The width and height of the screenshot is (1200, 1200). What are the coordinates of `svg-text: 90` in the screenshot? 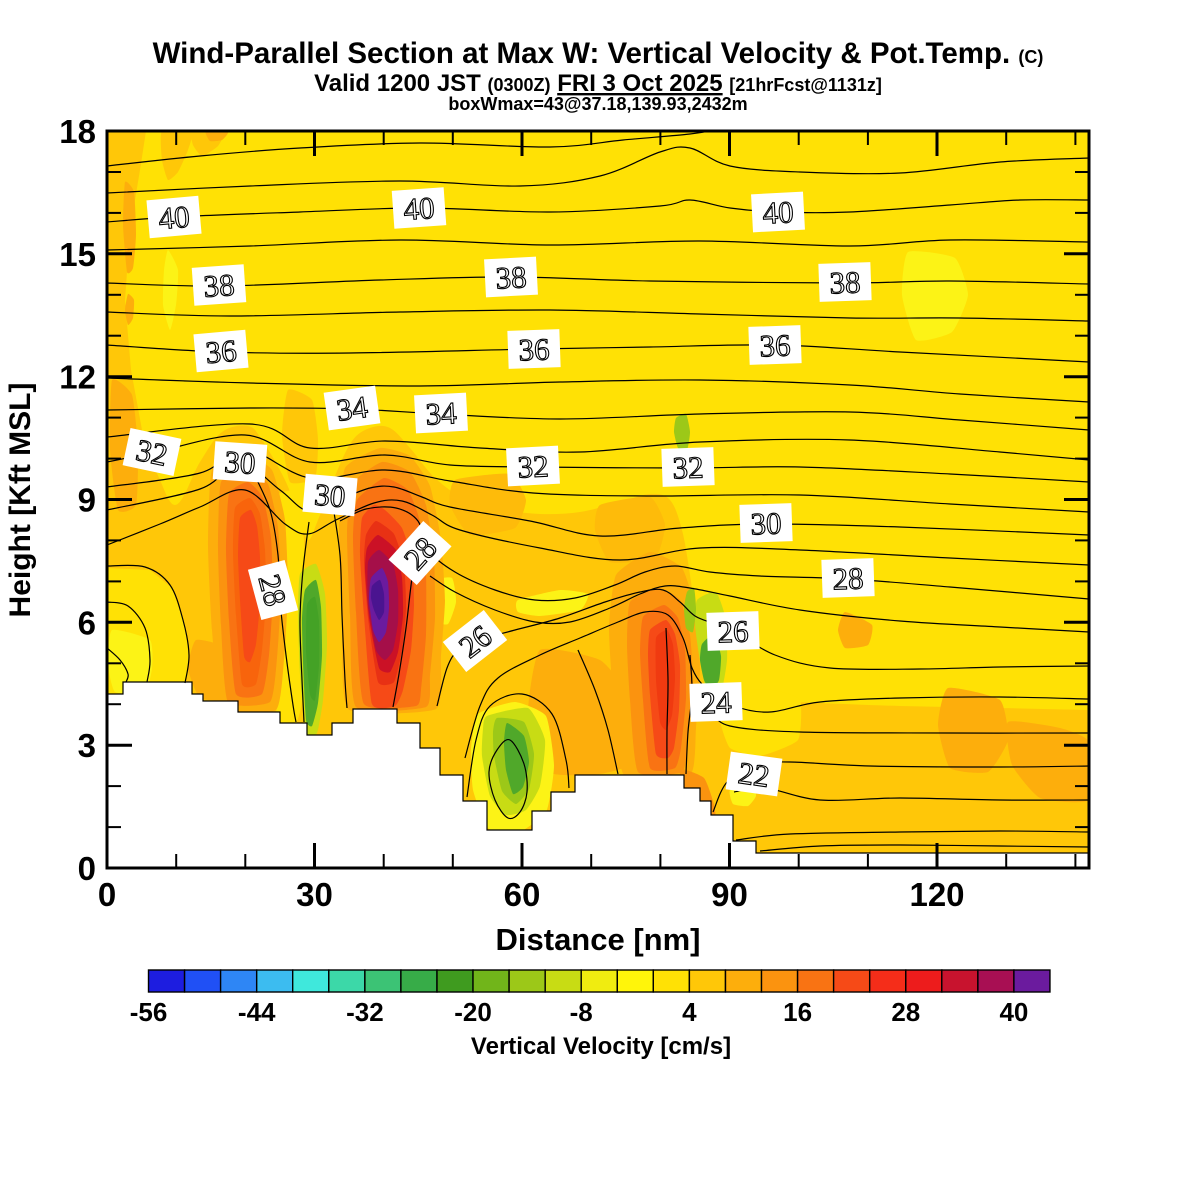 It's located at (729, 894).